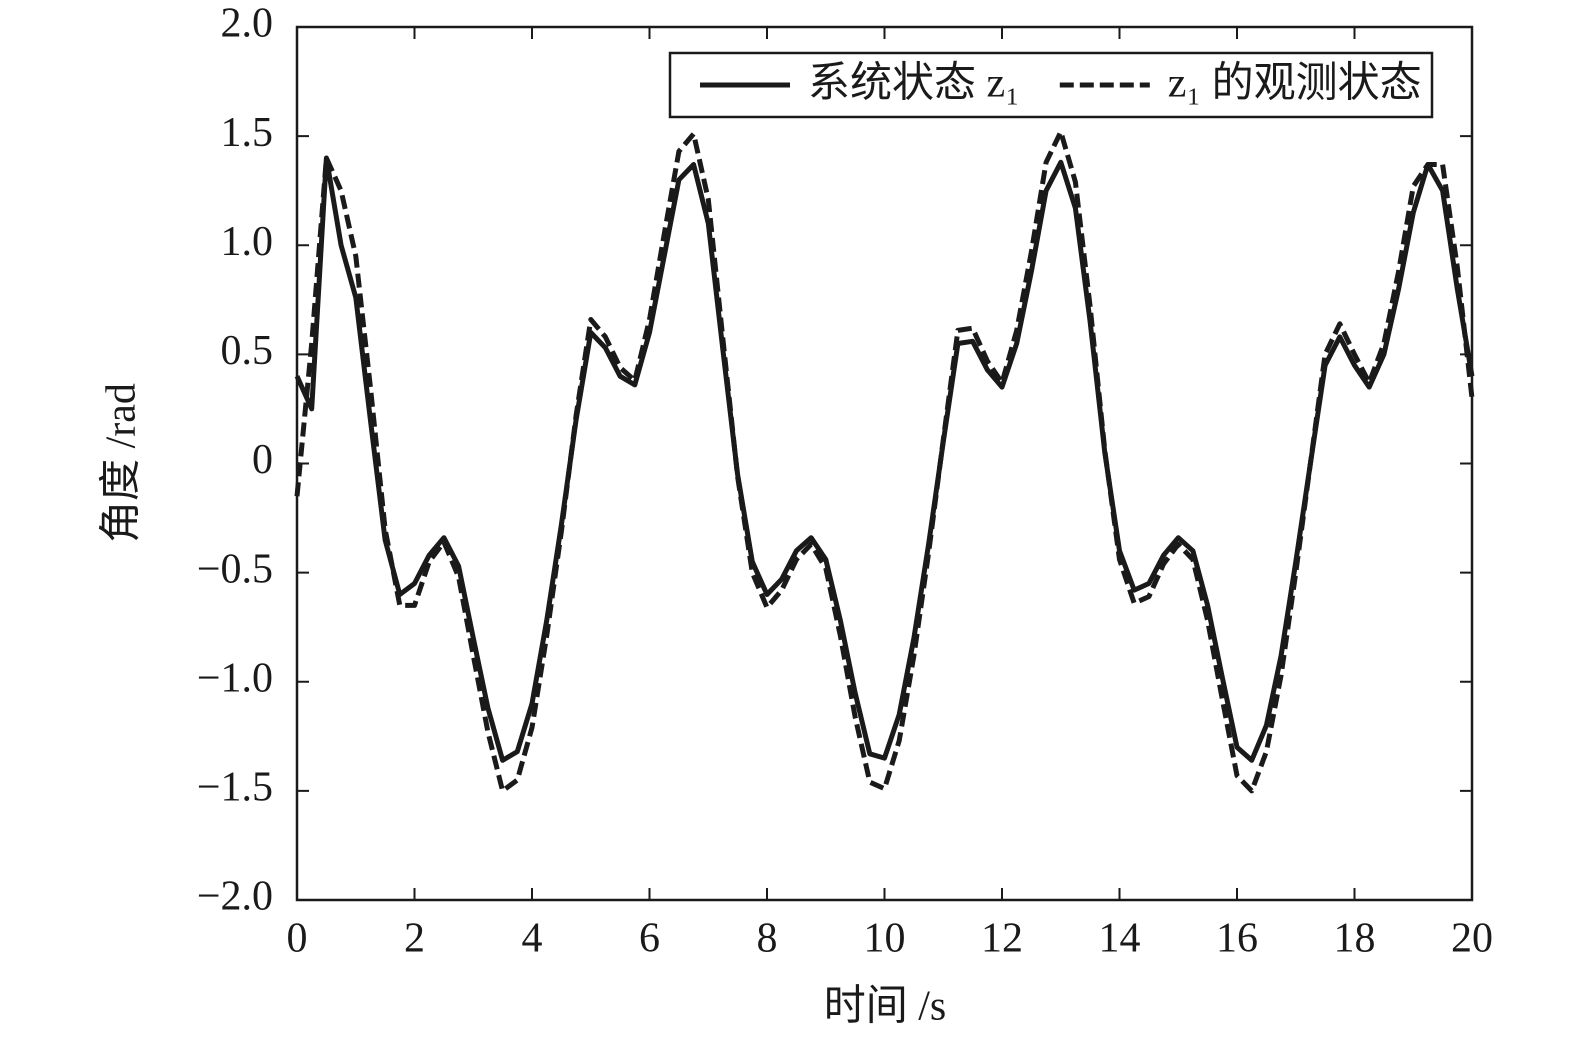  What do you see at coordinates (122, 463) in the screenshot?
I see `y-axis-label: 角度 /rad` at bounding box center [122, 463].